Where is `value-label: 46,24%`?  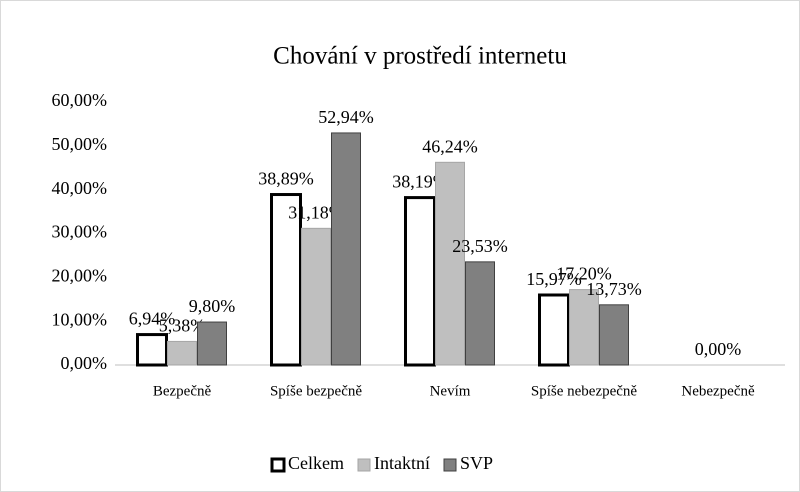
value-label: 46,24% is located at coordinates (450, 146).